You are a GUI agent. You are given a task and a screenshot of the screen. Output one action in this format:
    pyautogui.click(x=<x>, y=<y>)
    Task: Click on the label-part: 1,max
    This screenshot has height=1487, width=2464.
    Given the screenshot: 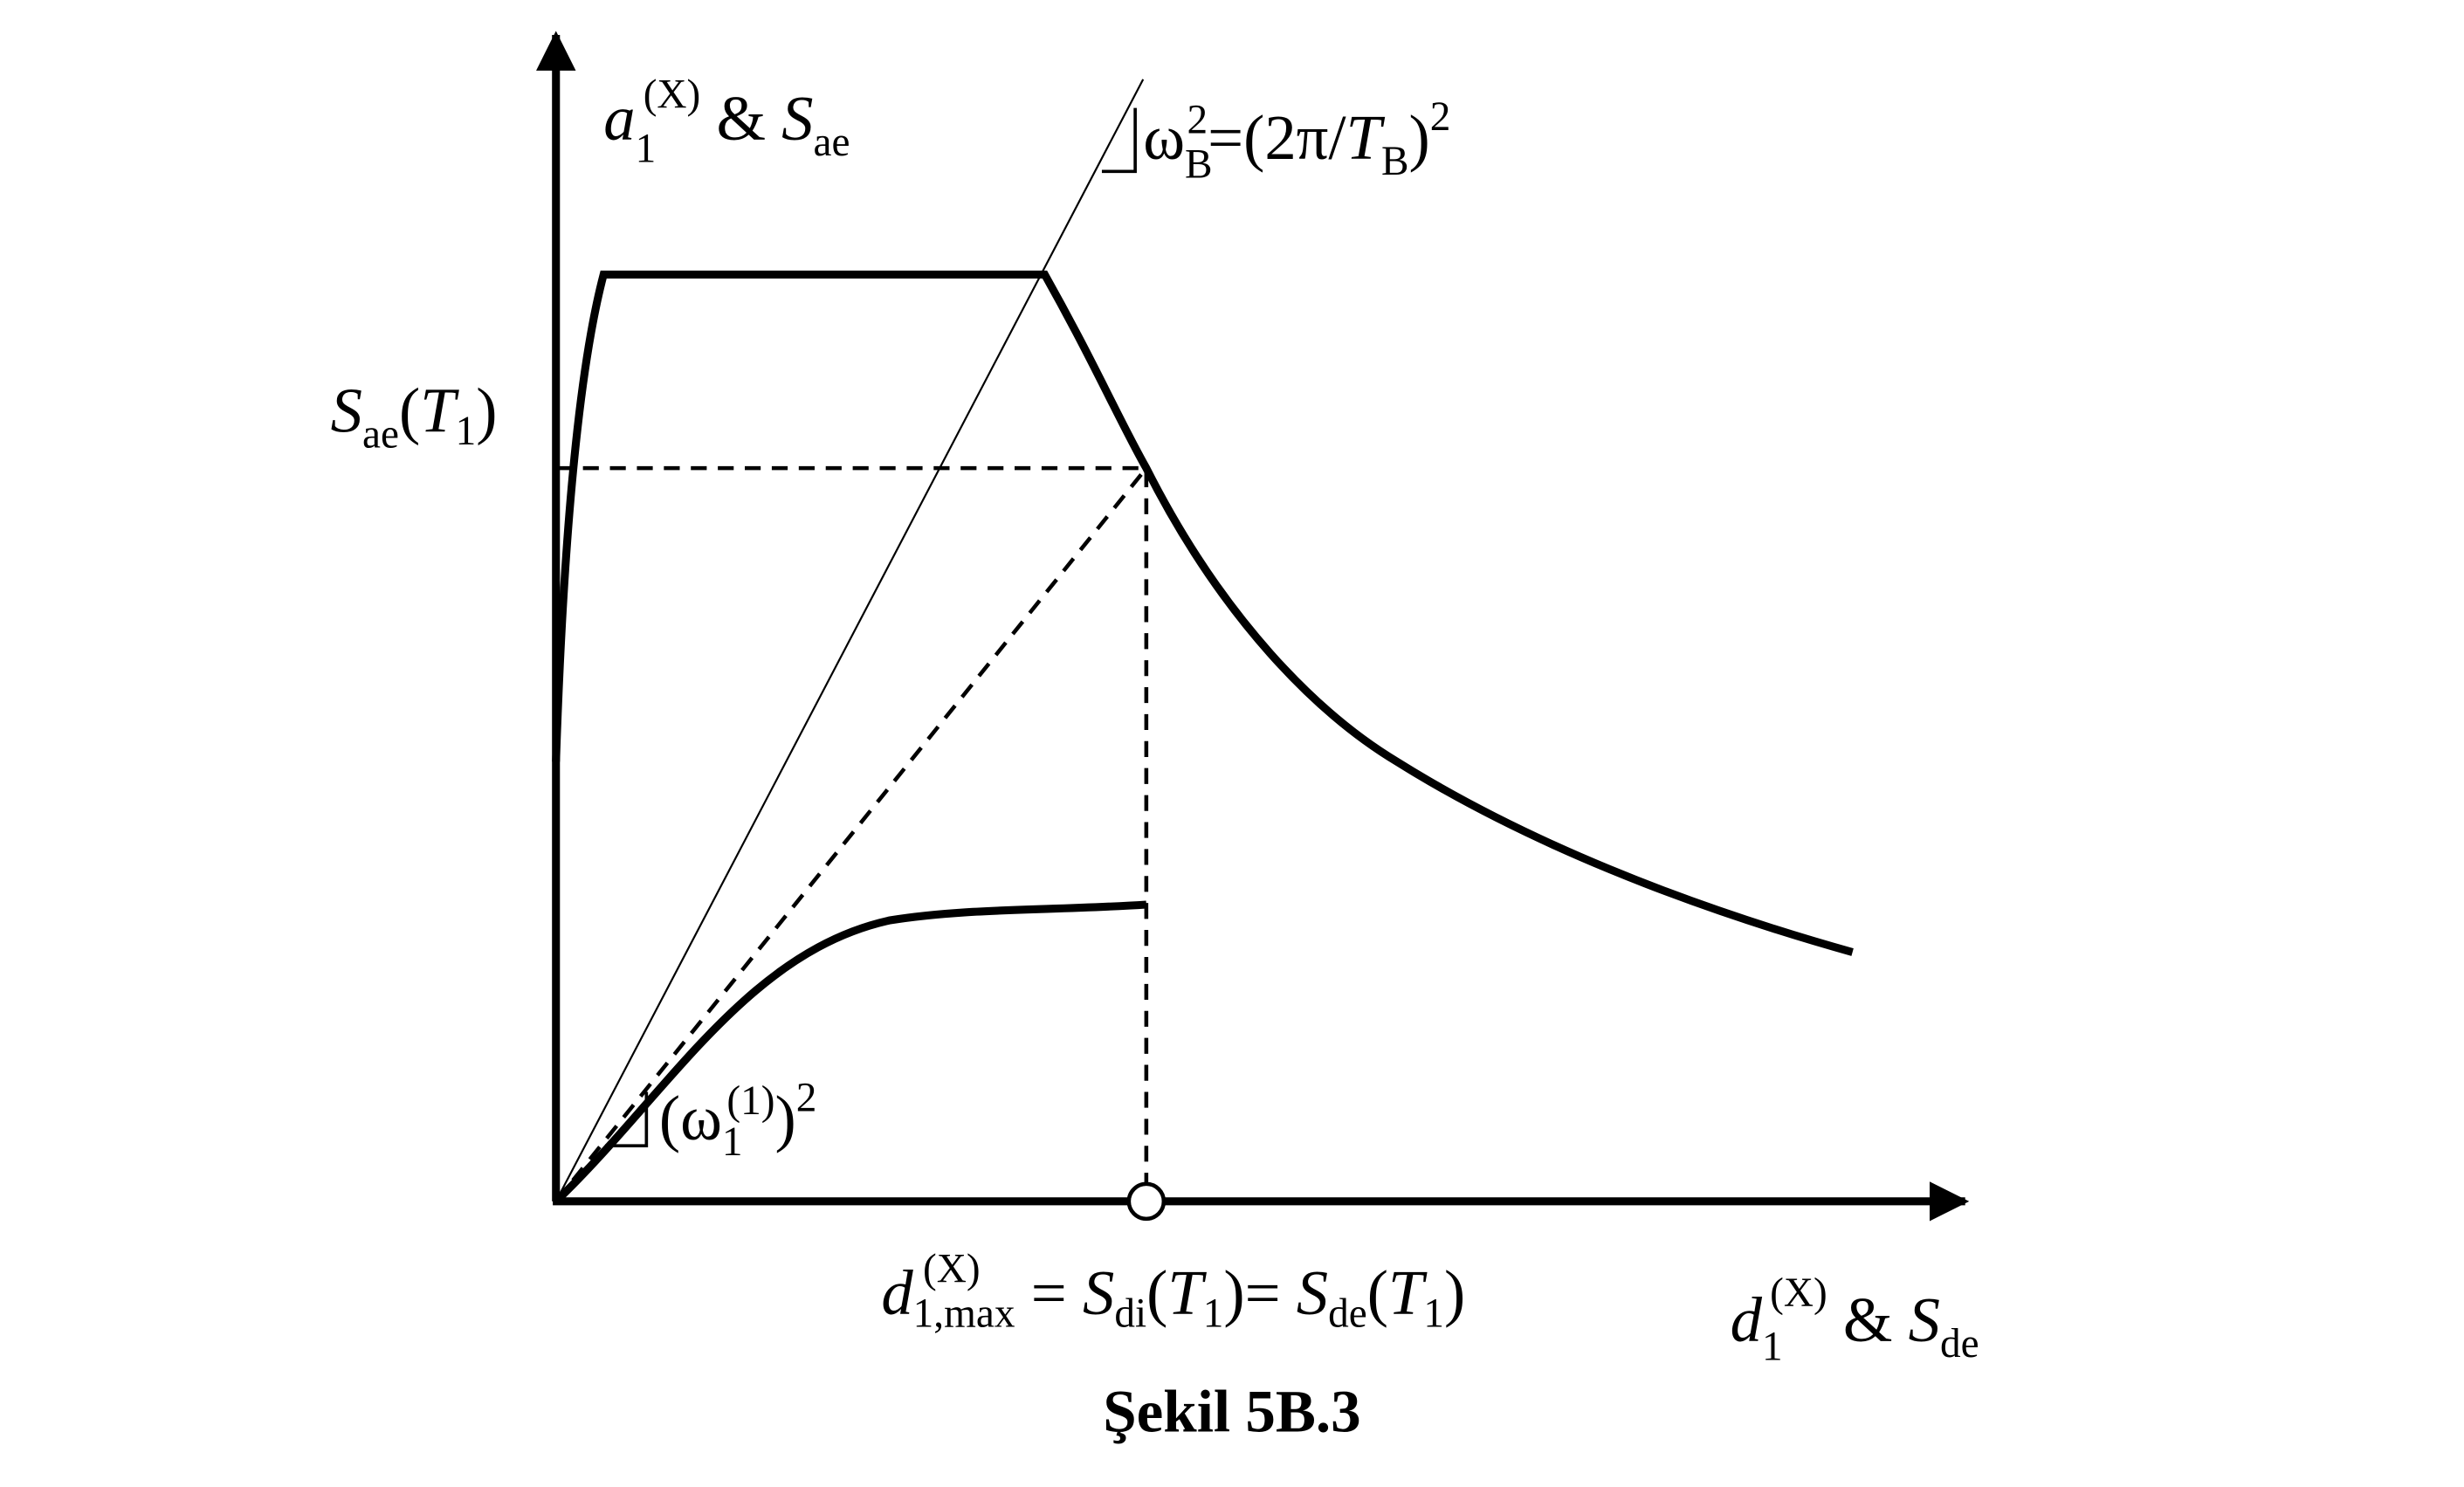 What is the action you would take?
    pyautogui.click(x=964, y=1313)
    